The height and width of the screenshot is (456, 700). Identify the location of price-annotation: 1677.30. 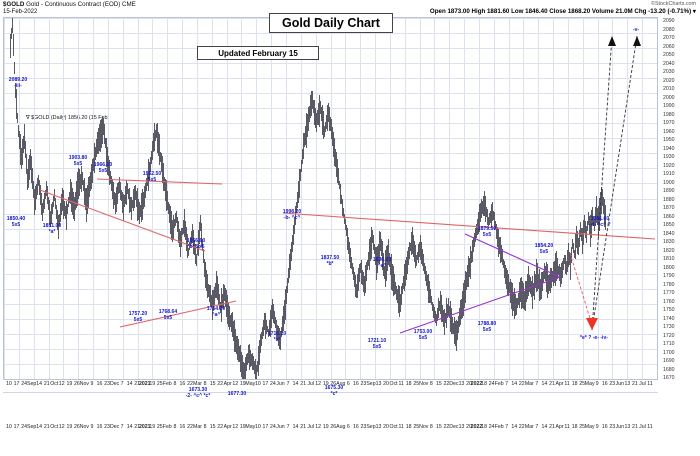
(237, 394).